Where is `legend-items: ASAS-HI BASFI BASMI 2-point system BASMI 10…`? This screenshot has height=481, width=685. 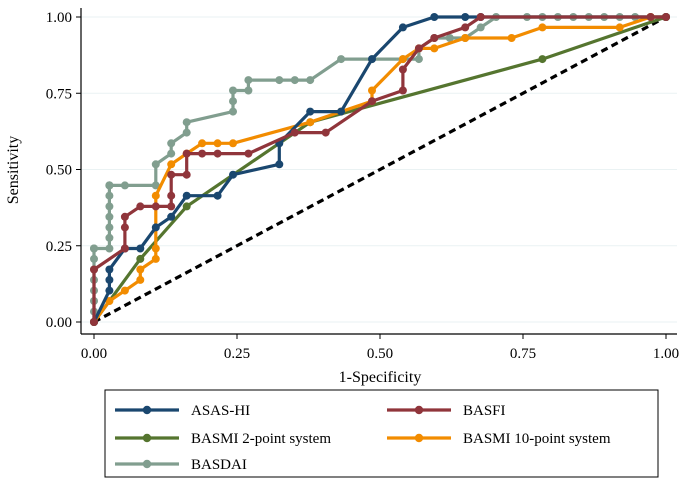 legend-items: ASAS-HI BASFI BASMI 2-point system BASMI 10… is located at coordinates (363, 438).